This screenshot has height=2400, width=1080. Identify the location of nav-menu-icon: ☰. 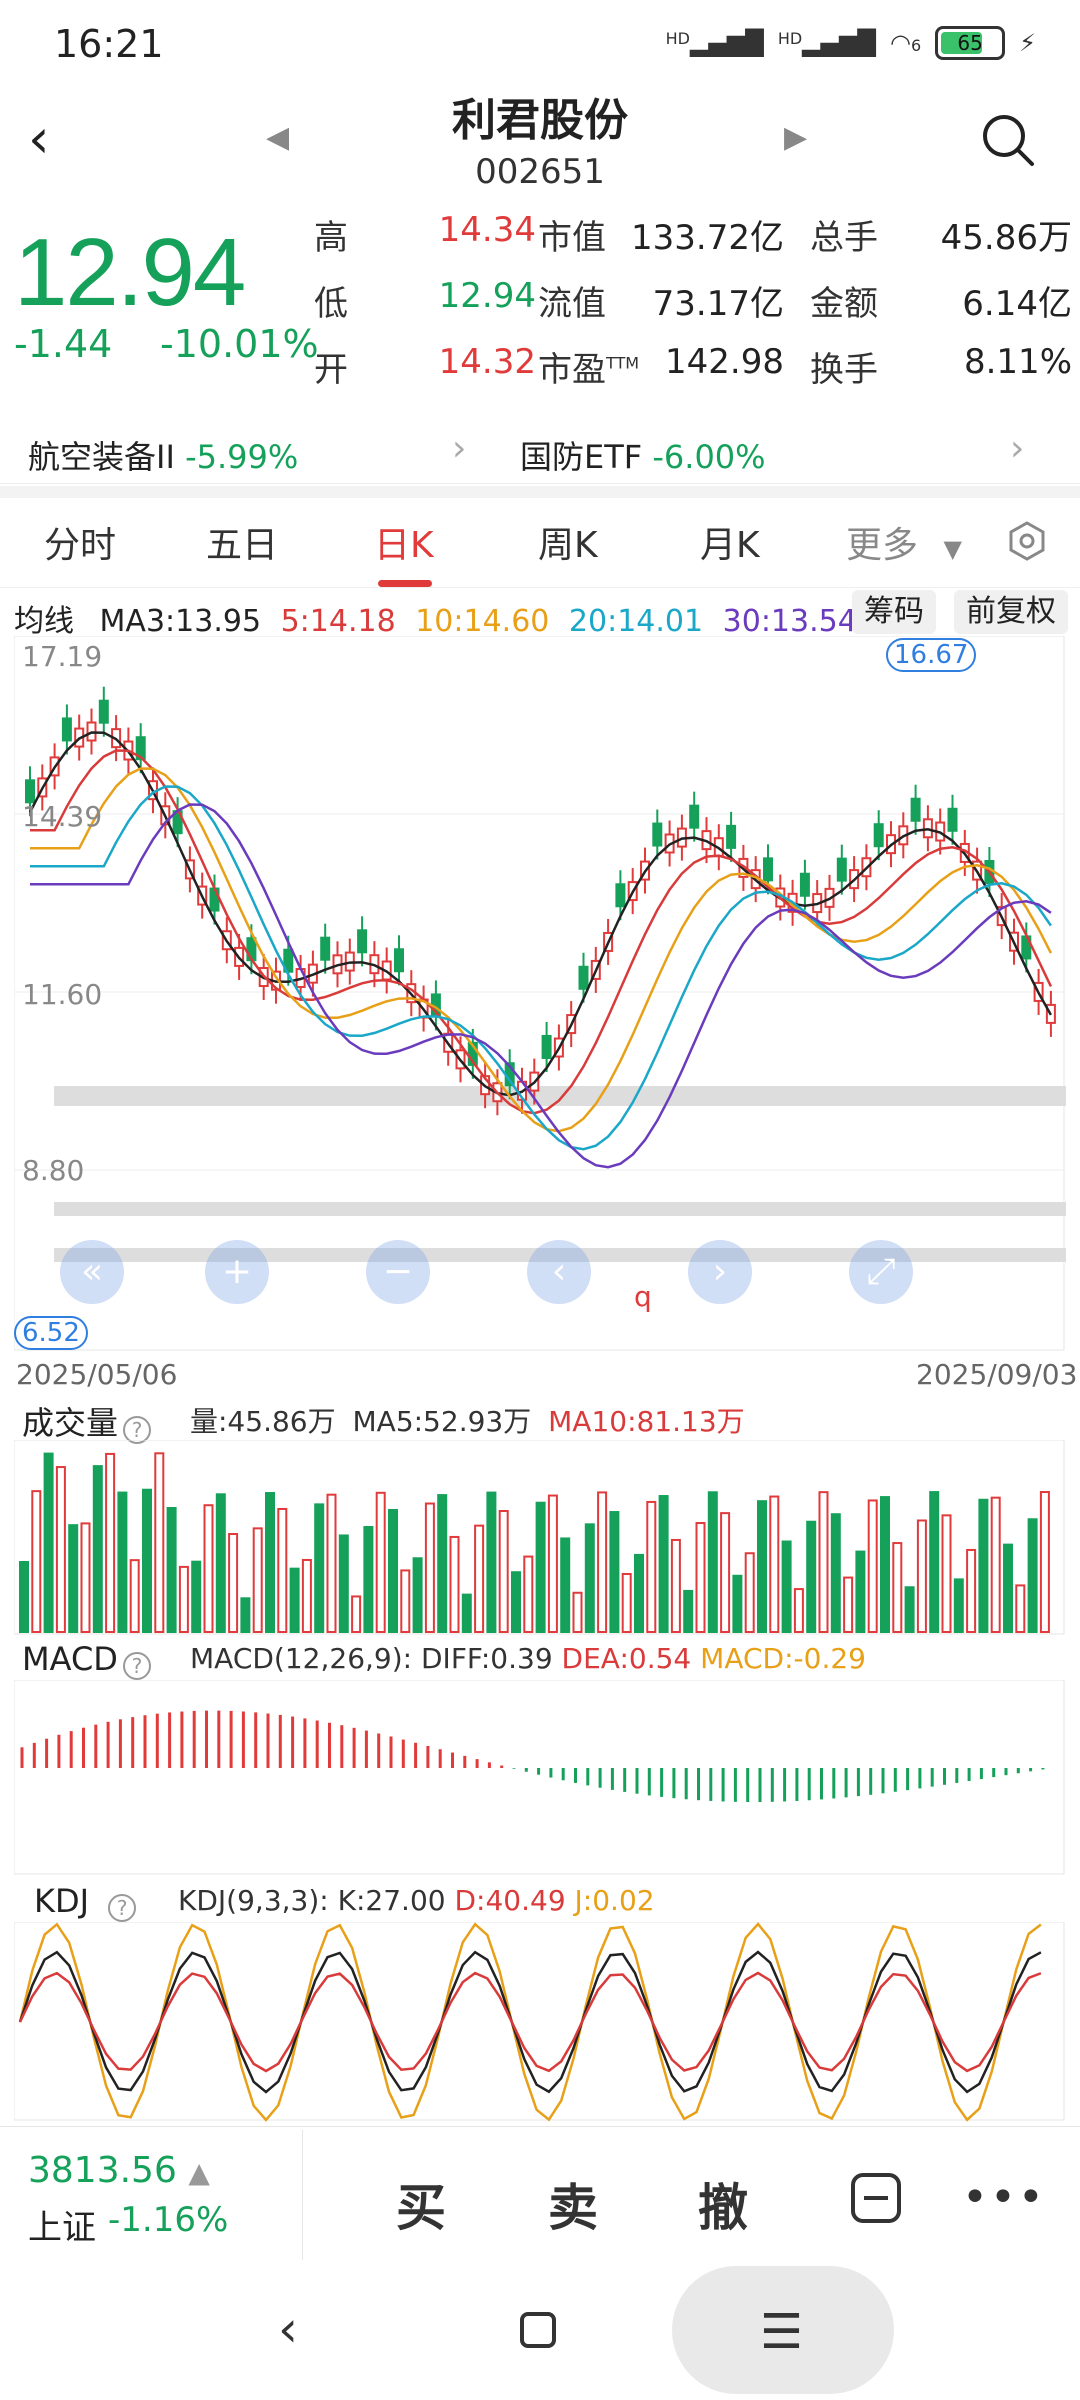
(782, 2332).